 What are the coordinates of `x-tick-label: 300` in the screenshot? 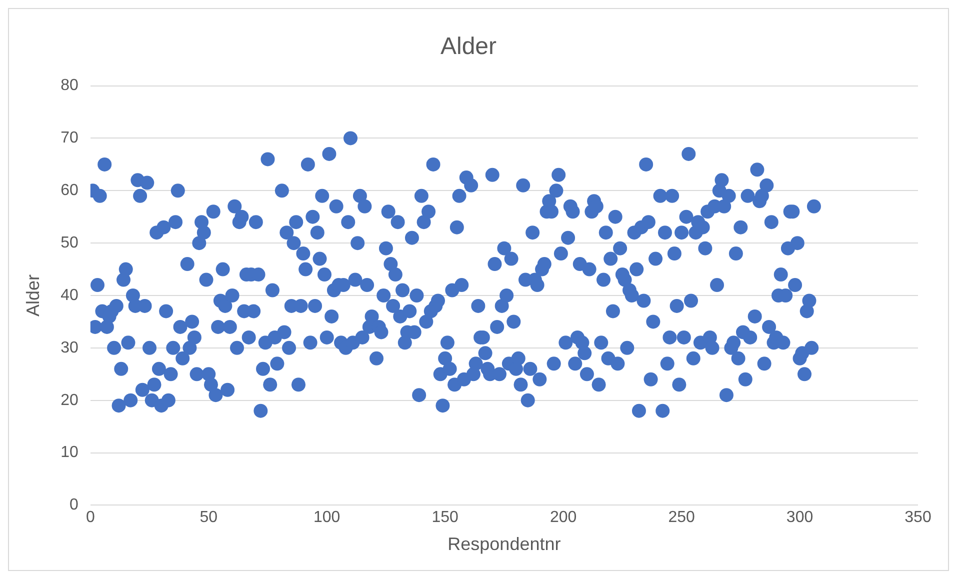 It's located at (800, 517).